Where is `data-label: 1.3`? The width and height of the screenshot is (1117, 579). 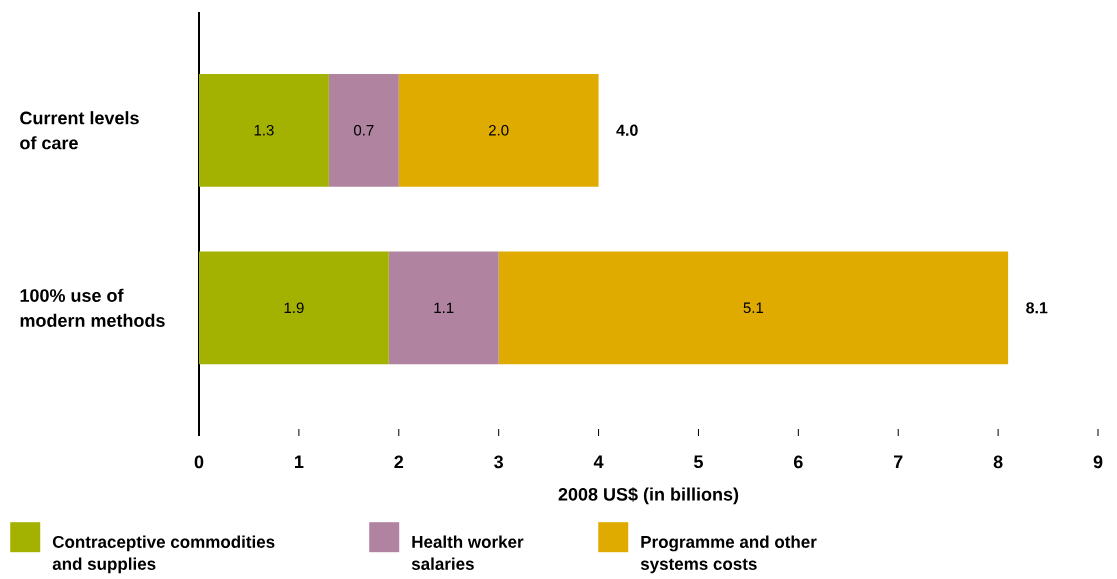
data-label: 1.3 is located at coordinates (264, 130).